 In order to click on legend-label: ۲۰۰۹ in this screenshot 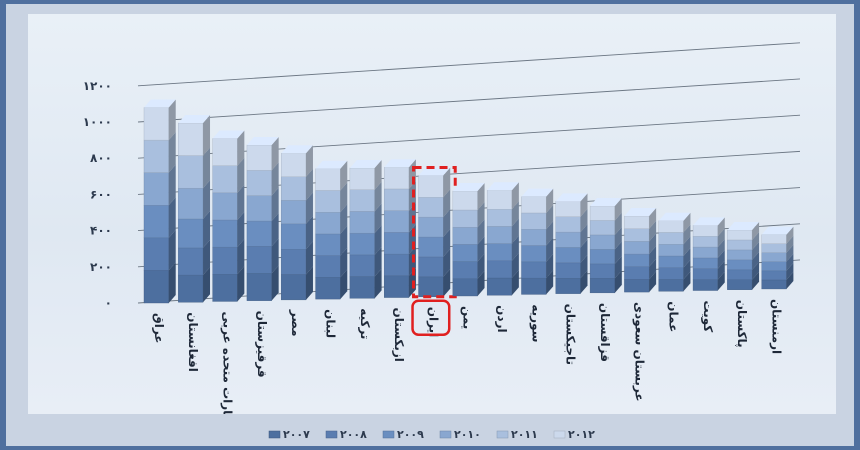, I will do `click(410, 434)`.